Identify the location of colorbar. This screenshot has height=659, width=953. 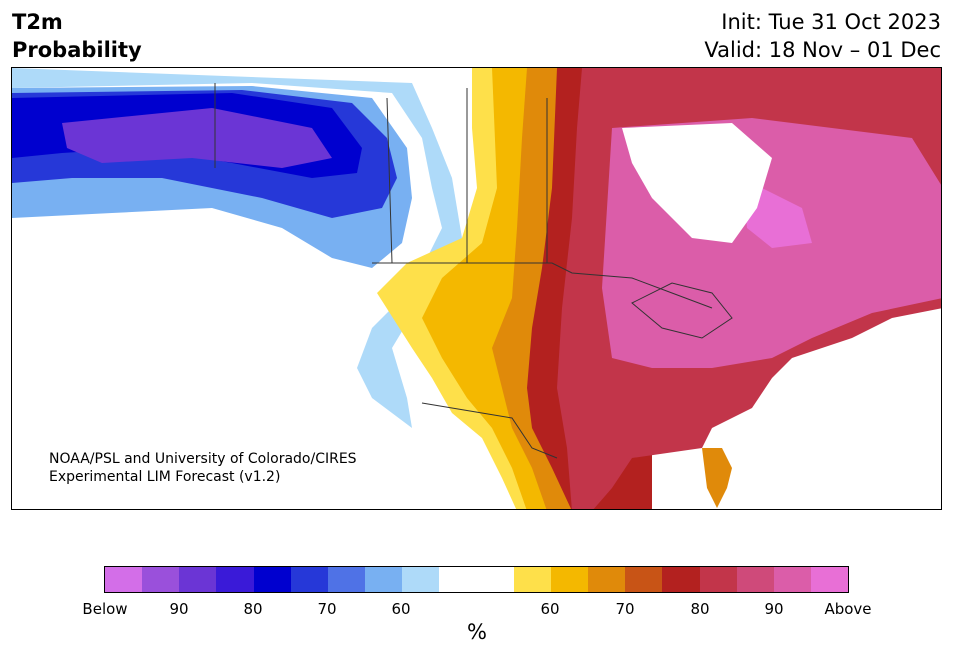
(476, 579).